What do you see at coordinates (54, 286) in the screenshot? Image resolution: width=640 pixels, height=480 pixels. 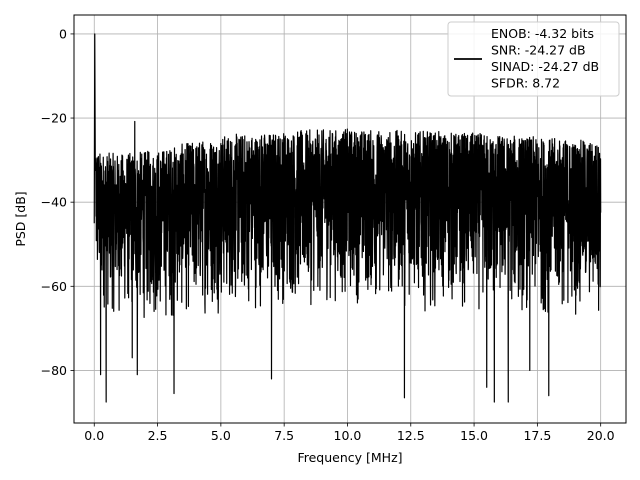 I see `y-tick-label: −60` at bounding box center [54, 286].